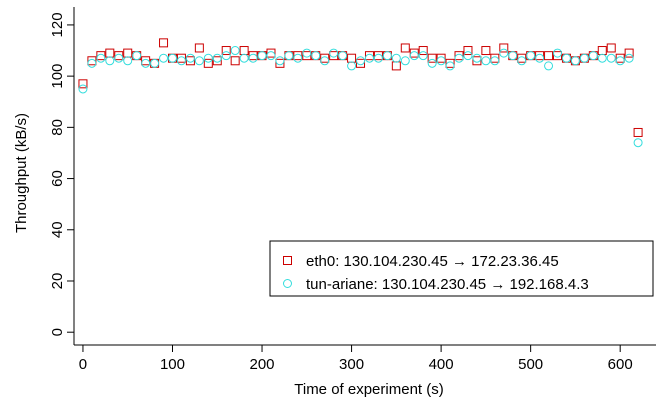 The height and width of the screenshot is (402, 662). Describe the element at coordinates (57, 76) in the screenshot. I see `y-tick-label: 100` at that location.